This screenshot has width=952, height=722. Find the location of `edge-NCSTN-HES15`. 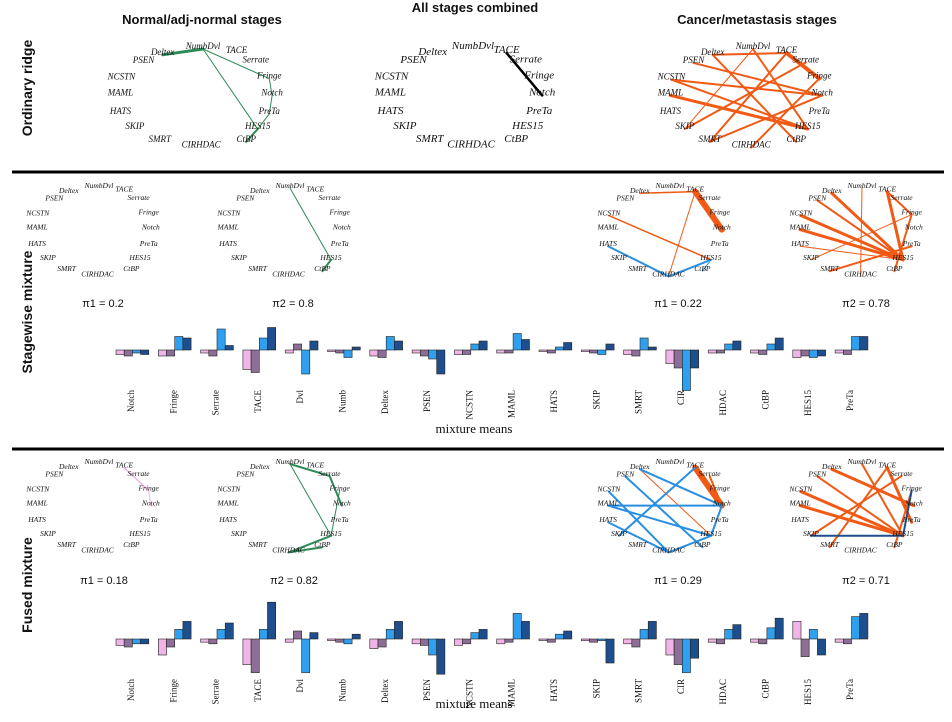

edge-NCSTN-HES15 is located at coordinates (660, 237).